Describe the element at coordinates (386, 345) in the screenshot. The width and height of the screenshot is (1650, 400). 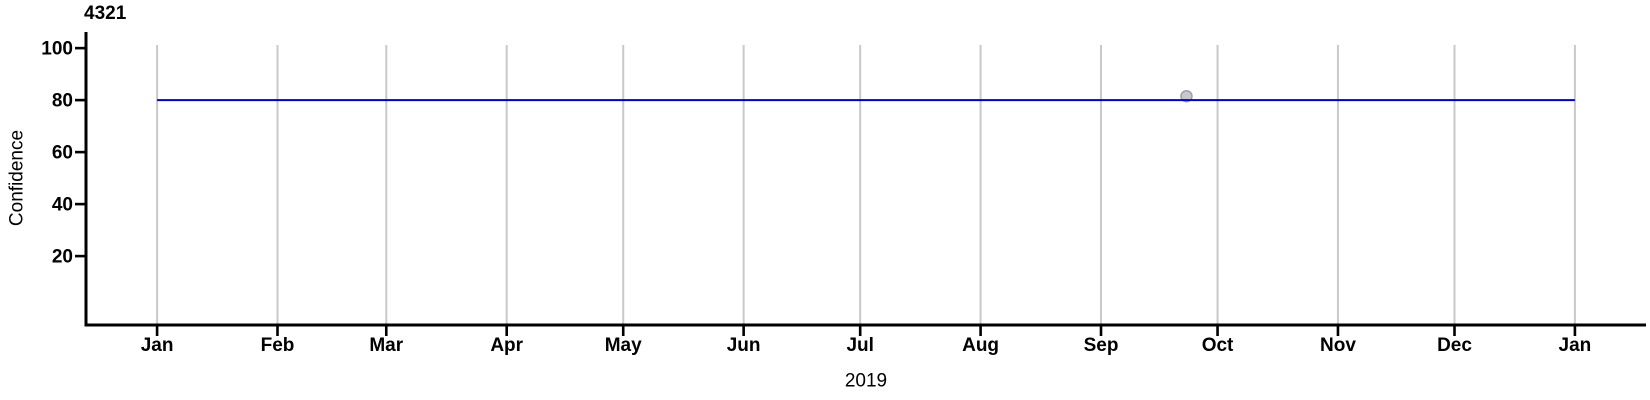
I see `x-tick-label: Mar` at that location.